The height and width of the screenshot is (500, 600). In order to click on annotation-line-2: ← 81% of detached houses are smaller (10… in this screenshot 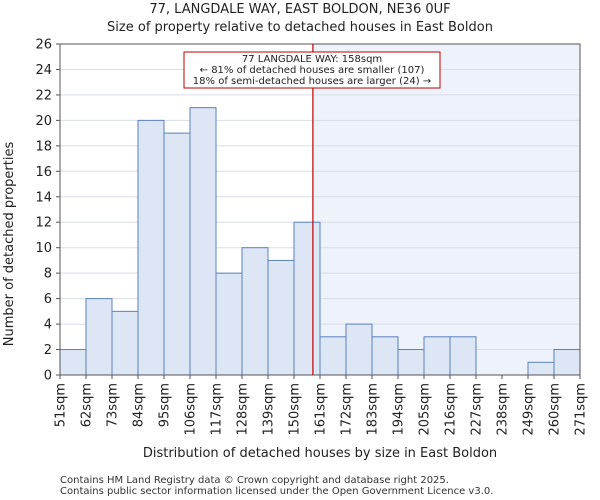, I will do `click(312, 70)`.